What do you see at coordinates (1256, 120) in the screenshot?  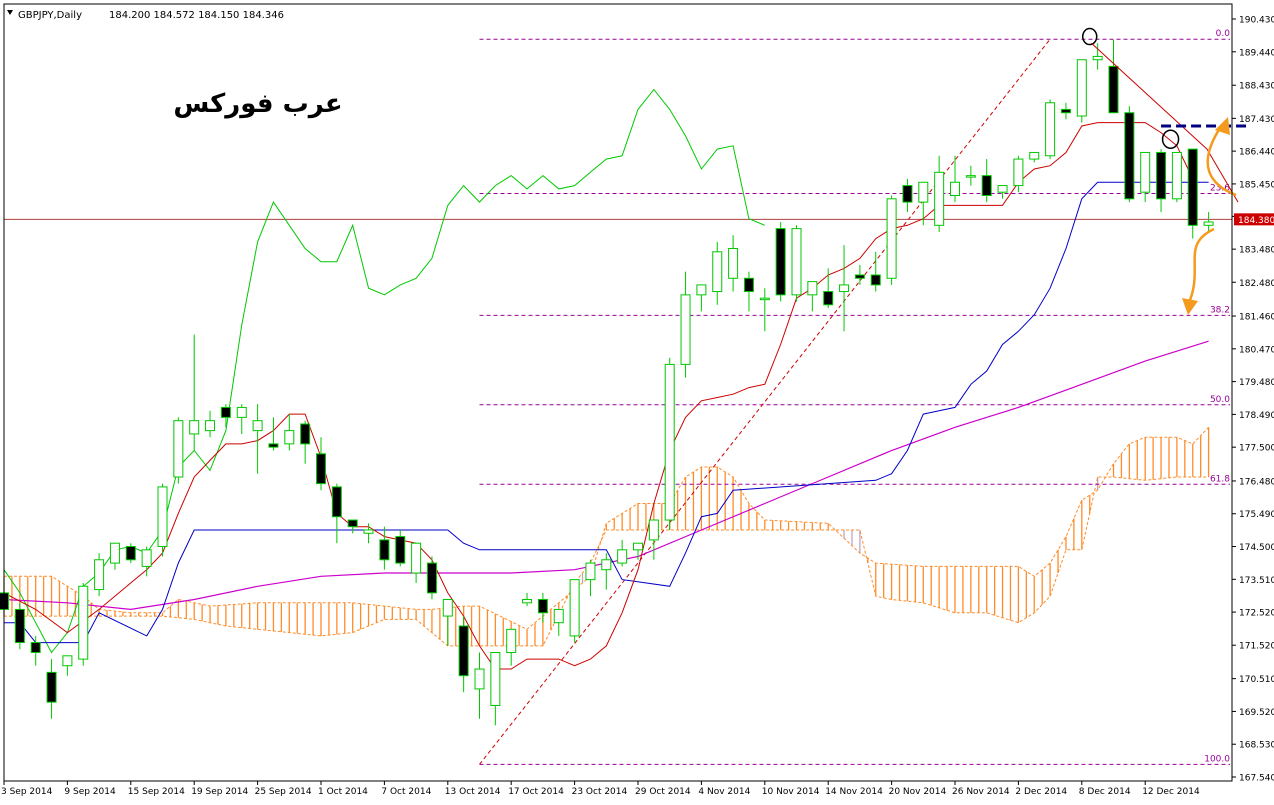 I see `y-tick-label: 187.430` at bounding box center [1256, 120].